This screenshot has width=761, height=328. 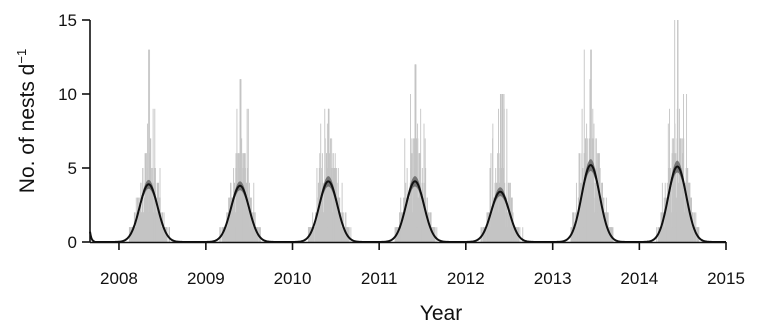 What do you see at coordinates (72, 168) in the screenshot?
I see `y-tick-label-5: 5` at bounding box center [72, 168].